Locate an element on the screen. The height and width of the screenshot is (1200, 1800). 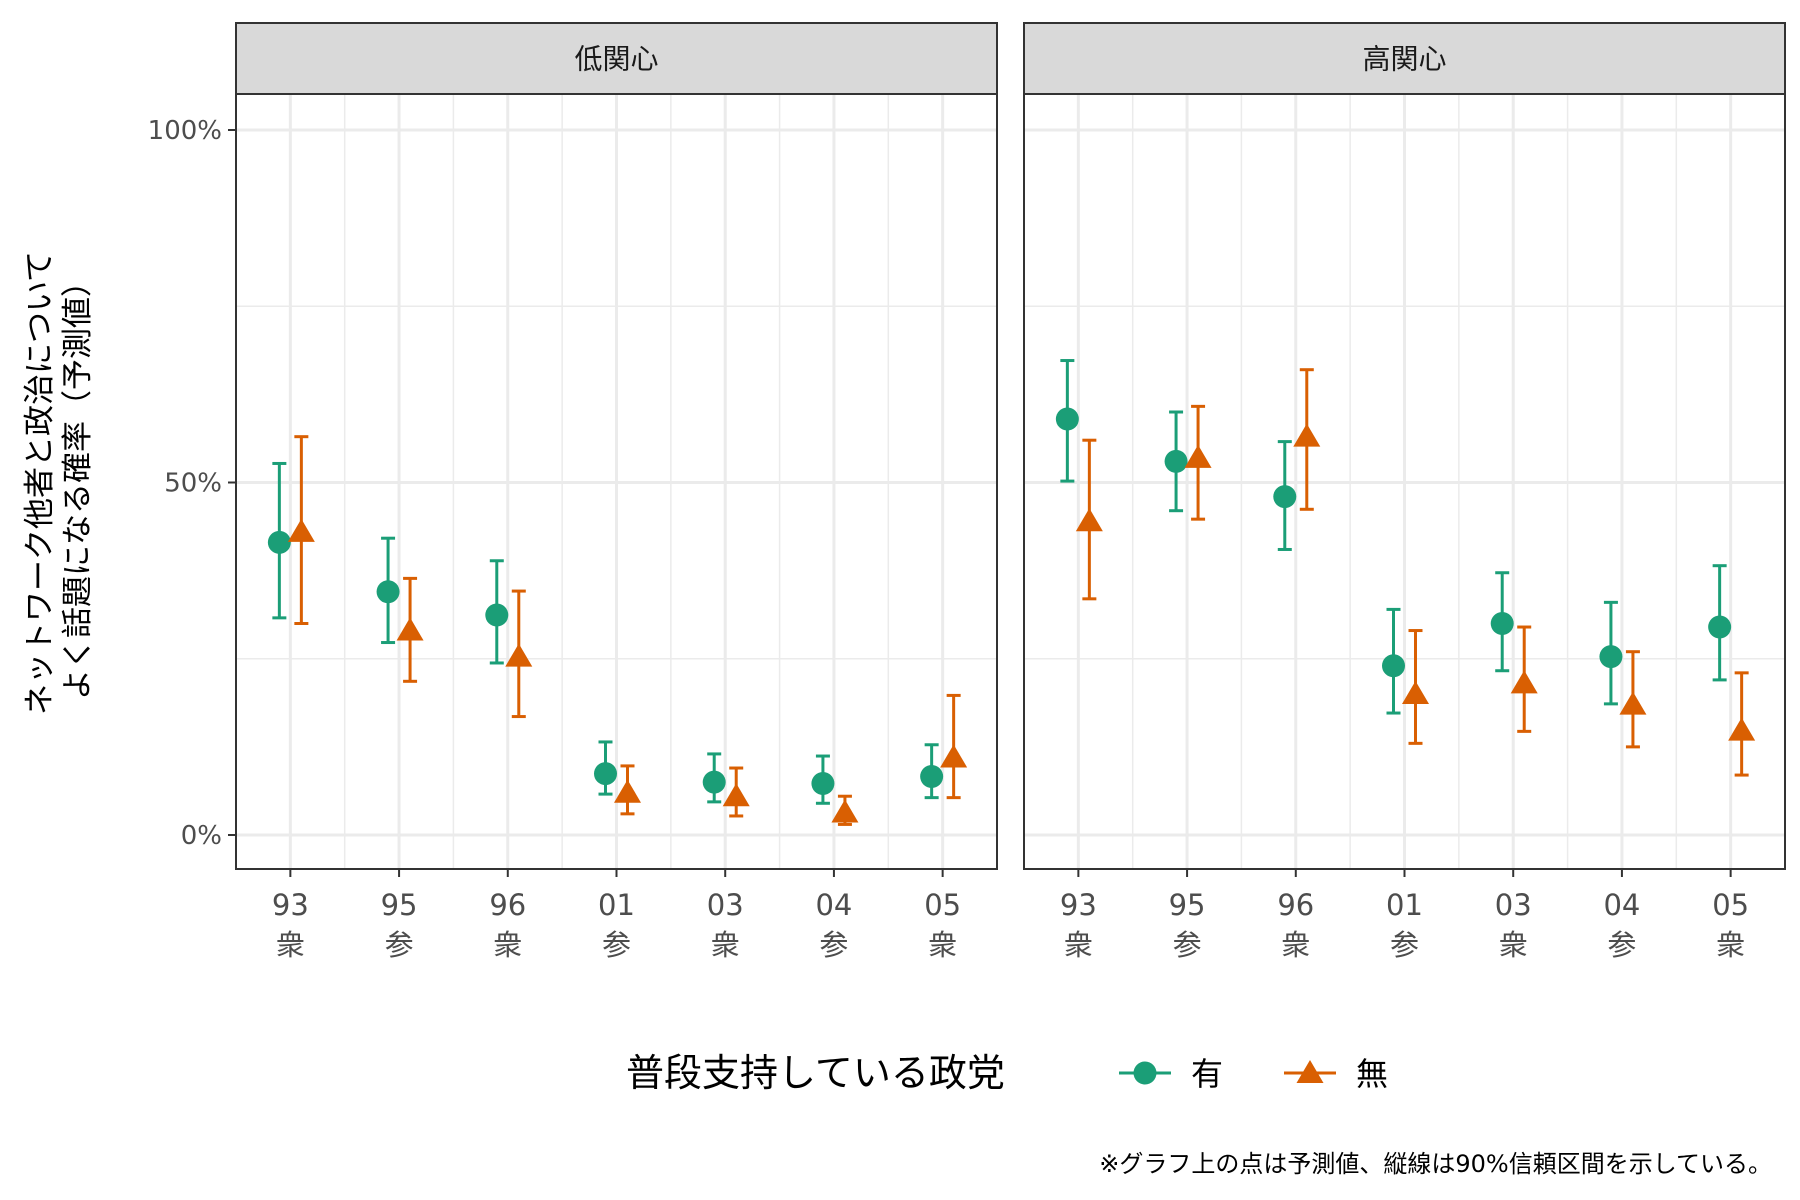
strip-label: 高関心 is located at coordinates (1404, 59).